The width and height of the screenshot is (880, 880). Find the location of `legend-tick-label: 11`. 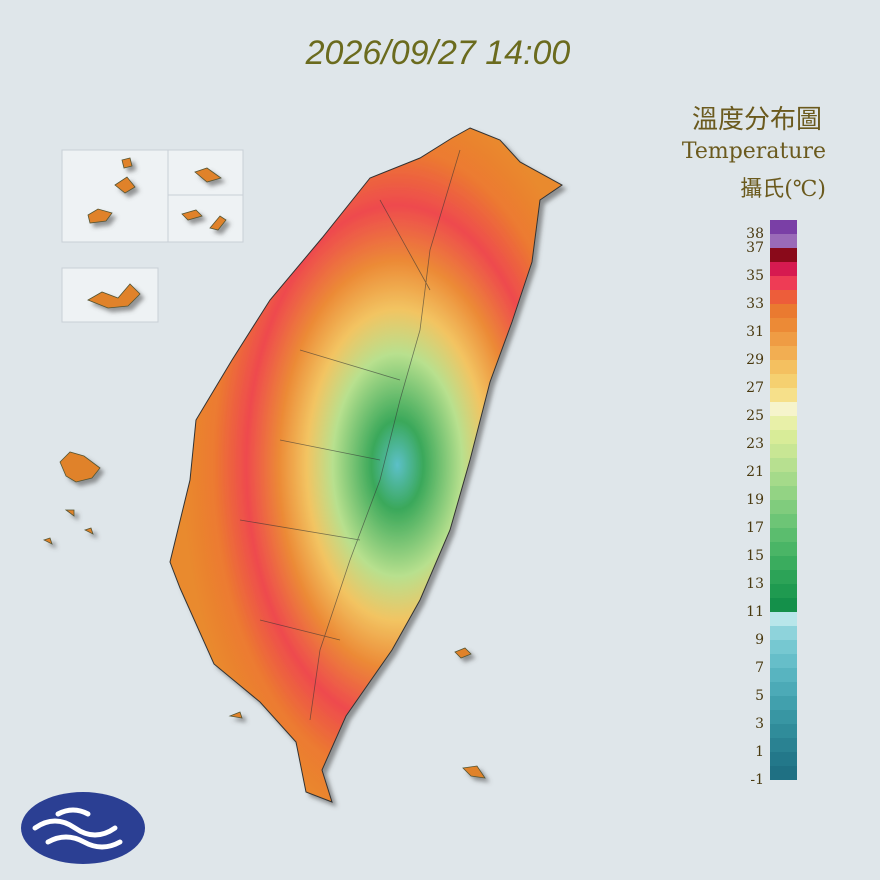

legend-tick-label: 11 is located at coordinates (755, 612).